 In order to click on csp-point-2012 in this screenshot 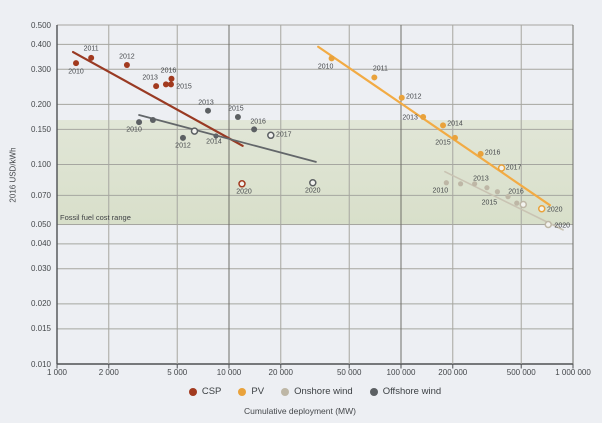, I will do `click(126, 65)`.